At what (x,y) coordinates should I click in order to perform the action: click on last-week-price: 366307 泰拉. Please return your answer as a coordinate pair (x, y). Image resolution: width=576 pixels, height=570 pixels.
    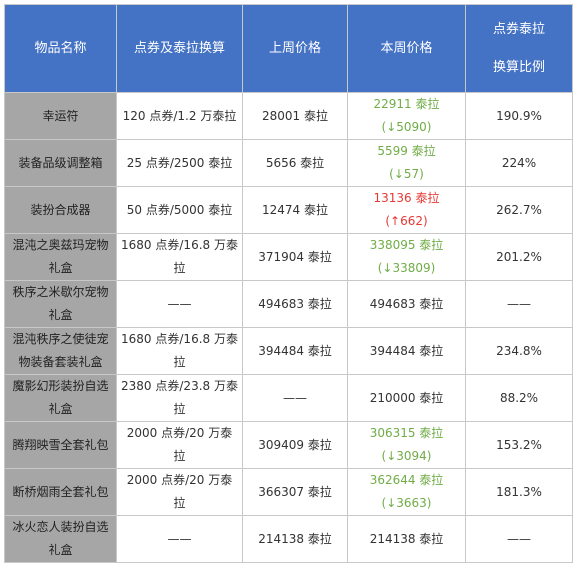
    Looking at the image, I should click on (295, 491).